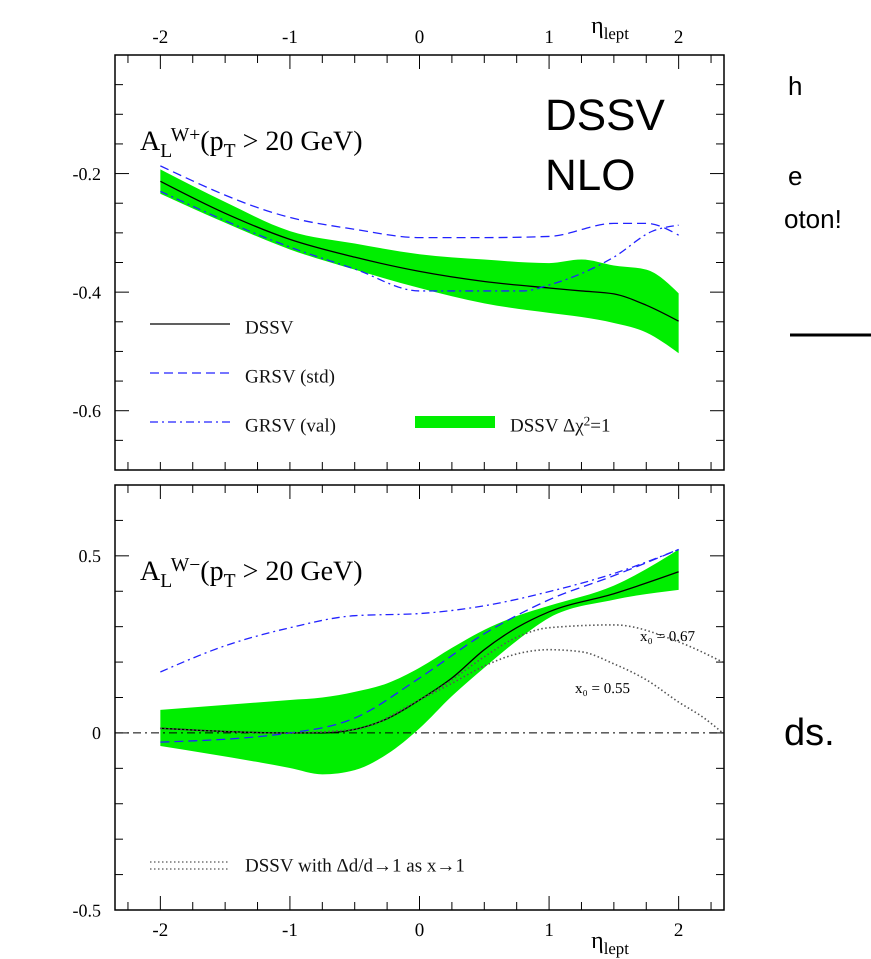 This screenshot has height=959, width=871. I want to click on annotation: x₀ = 0.55, so click(602, 689).